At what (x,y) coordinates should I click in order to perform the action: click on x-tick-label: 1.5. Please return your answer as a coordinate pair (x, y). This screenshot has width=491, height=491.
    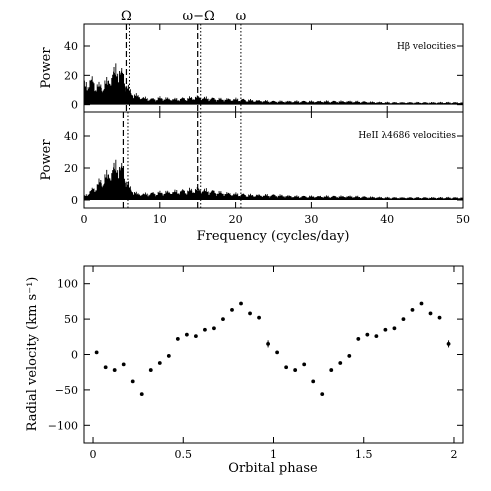
    Looking at the image, I should click on (364, 454).